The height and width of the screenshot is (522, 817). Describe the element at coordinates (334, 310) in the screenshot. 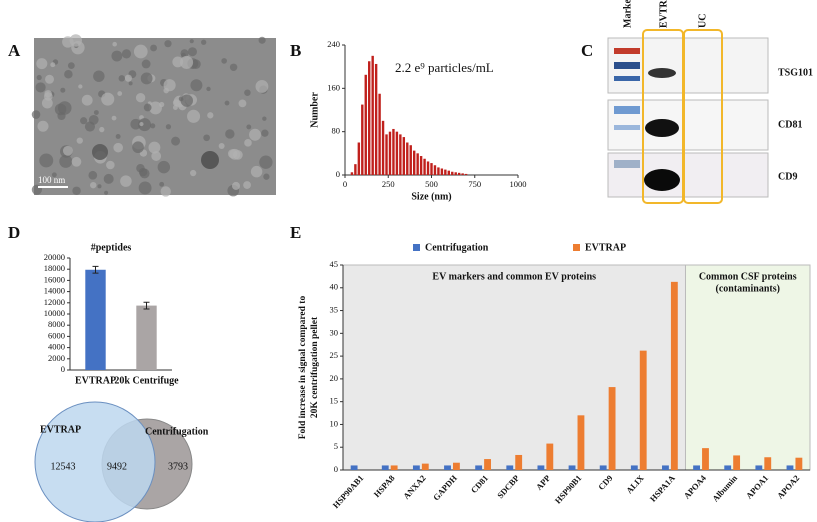

I see `y-tick-label: 35` at that location.